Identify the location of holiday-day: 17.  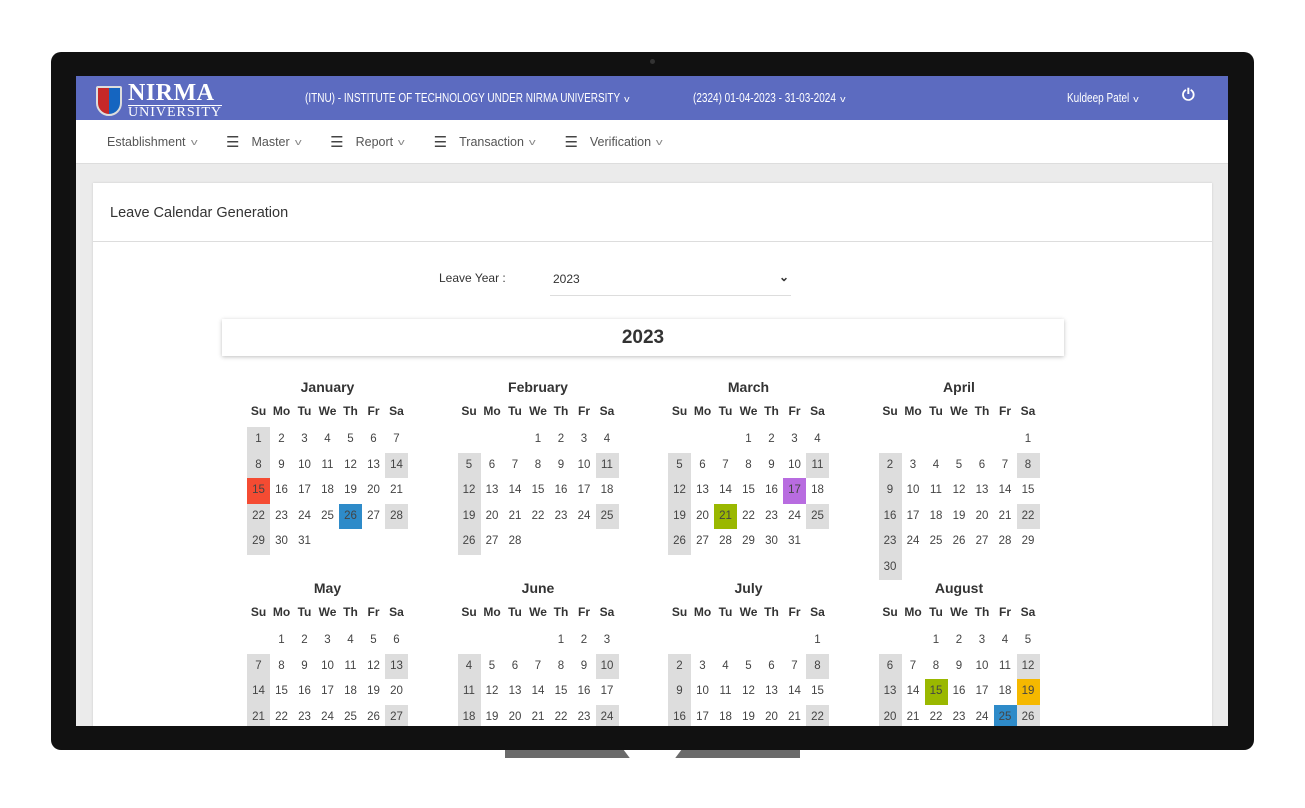
(794, 491).